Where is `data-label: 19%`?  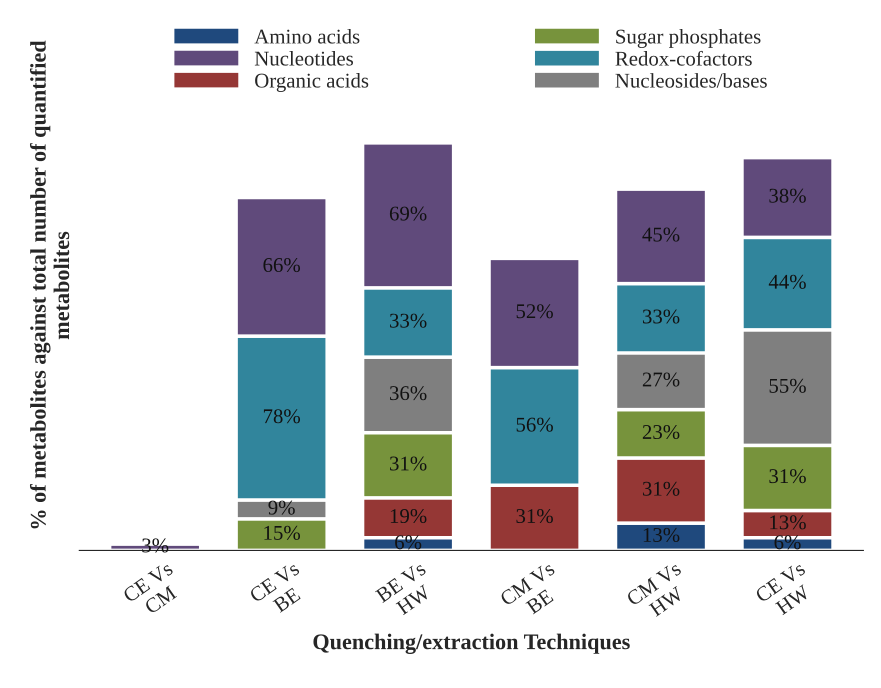 data-label: 19% is located at coordinates (408, 516).